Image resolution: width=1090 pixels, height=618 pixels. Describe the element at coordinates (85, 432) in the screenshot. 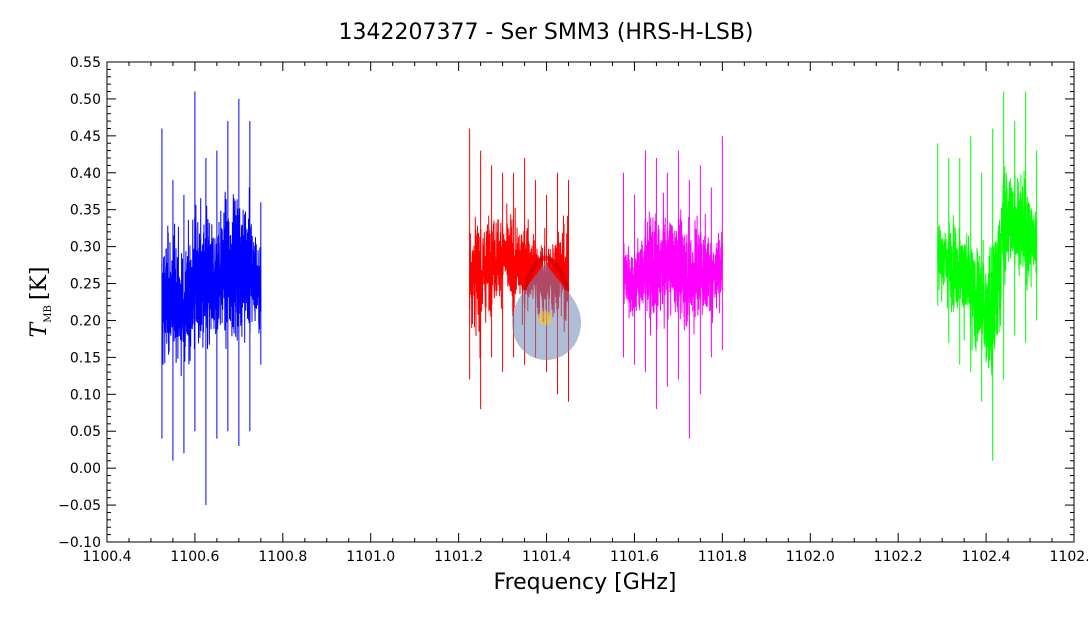

I see `y-tick-label: 0.05` at that location.